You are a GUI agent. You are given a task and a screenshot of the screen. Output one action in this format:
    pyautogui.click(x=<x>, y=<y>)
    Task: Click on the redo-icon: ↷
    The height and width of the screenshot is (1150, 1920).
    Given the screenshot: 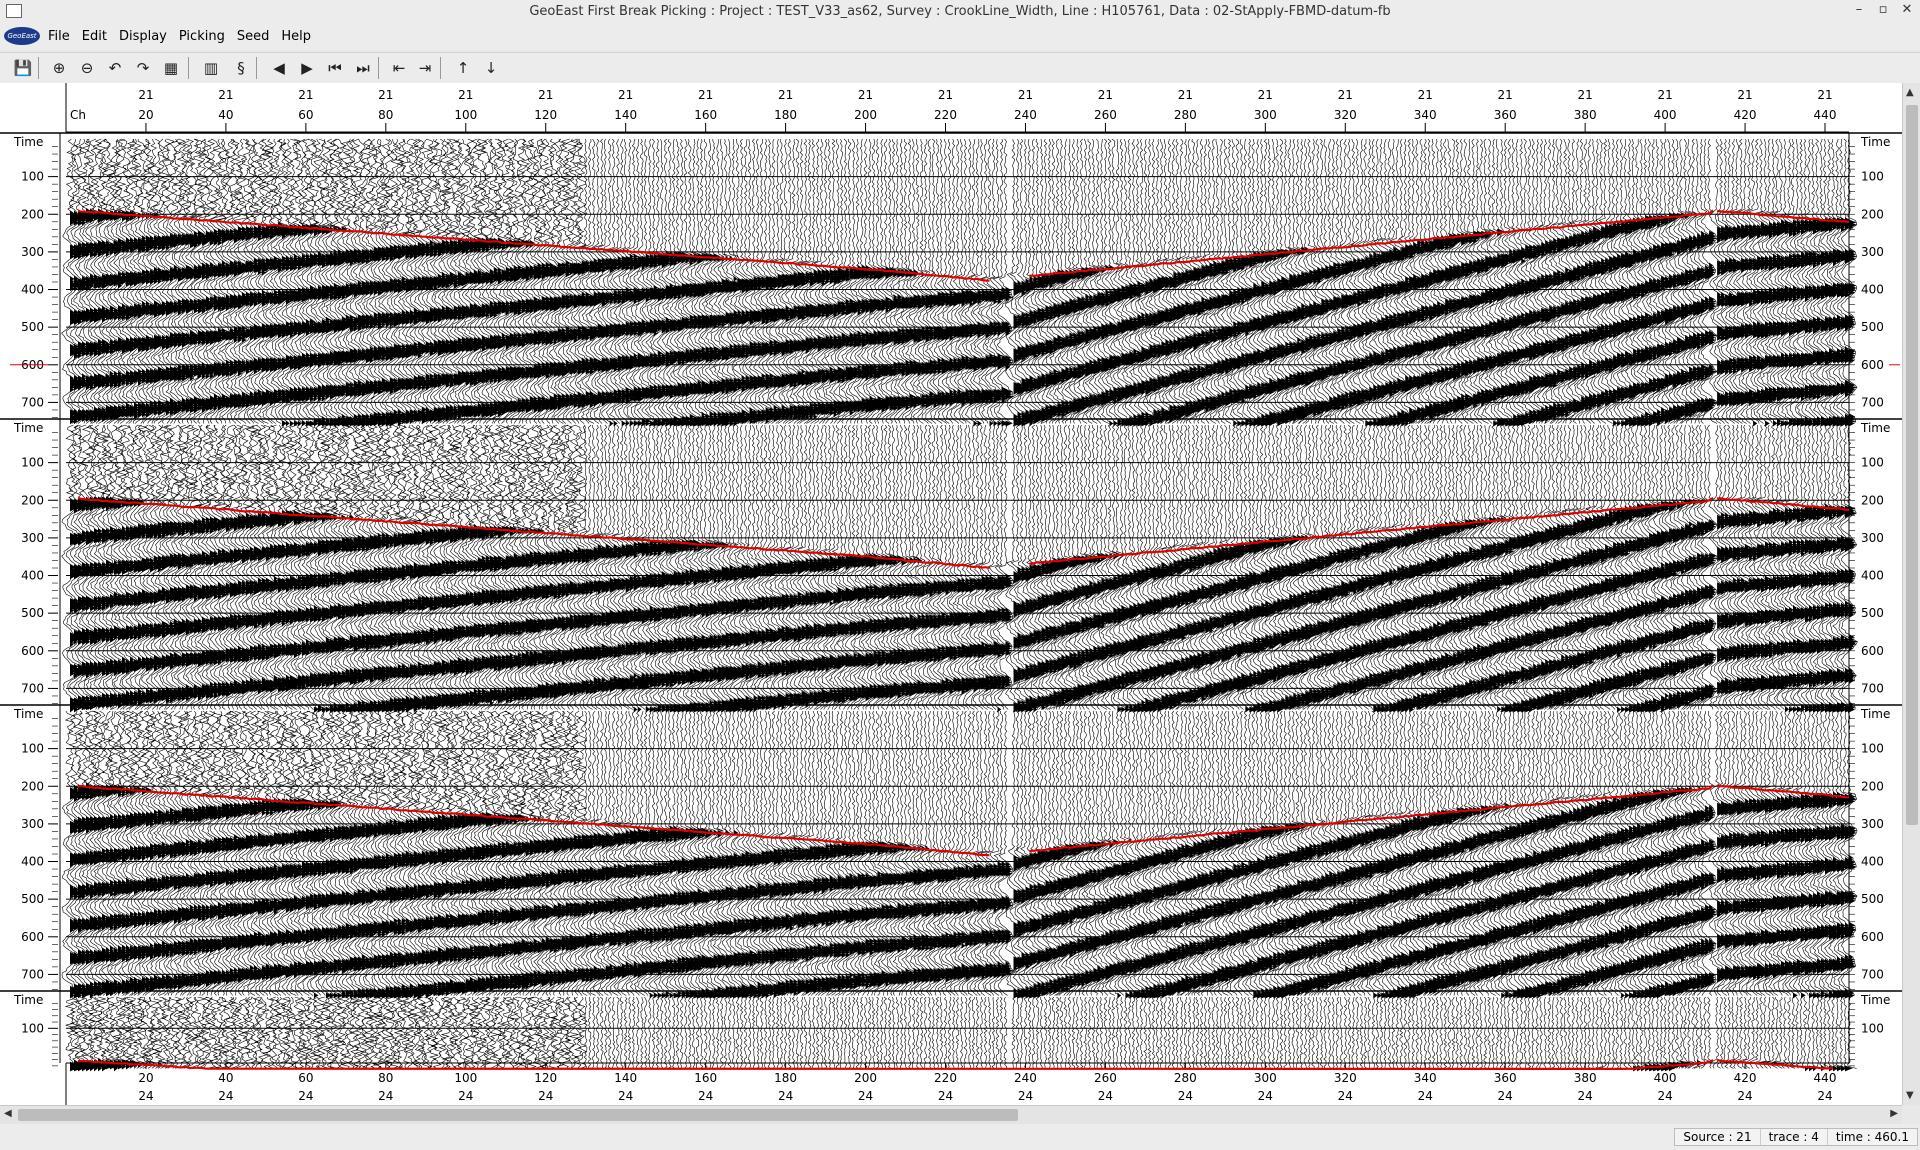 What is the action you would take?
    pyautogui.click(x=143, y=68)
    